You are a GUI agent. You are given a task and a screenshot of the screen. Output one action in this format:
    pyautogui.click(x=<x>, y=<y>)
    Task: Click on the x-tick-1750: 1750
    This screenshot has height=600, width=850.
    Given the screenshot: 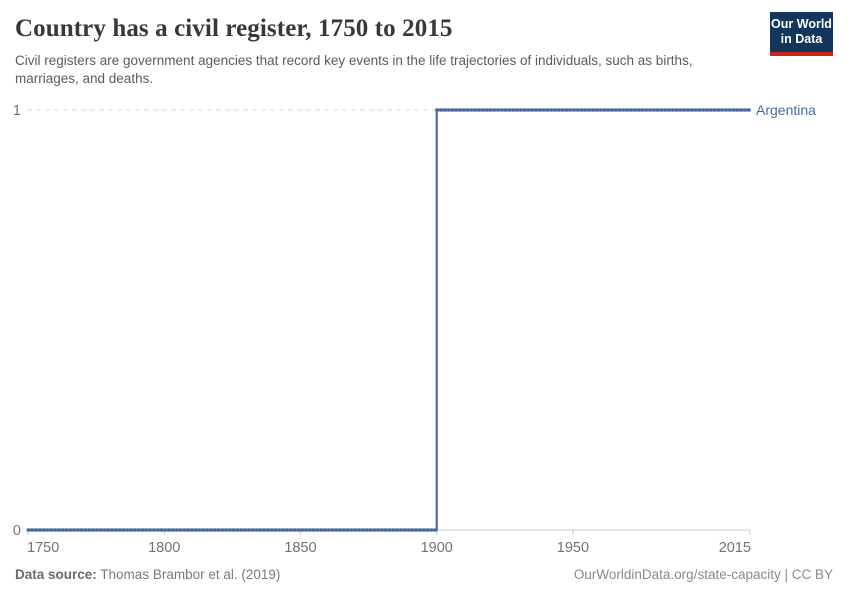 What is the action you would take?
    pyautogui.click(x=43, y=548)
    